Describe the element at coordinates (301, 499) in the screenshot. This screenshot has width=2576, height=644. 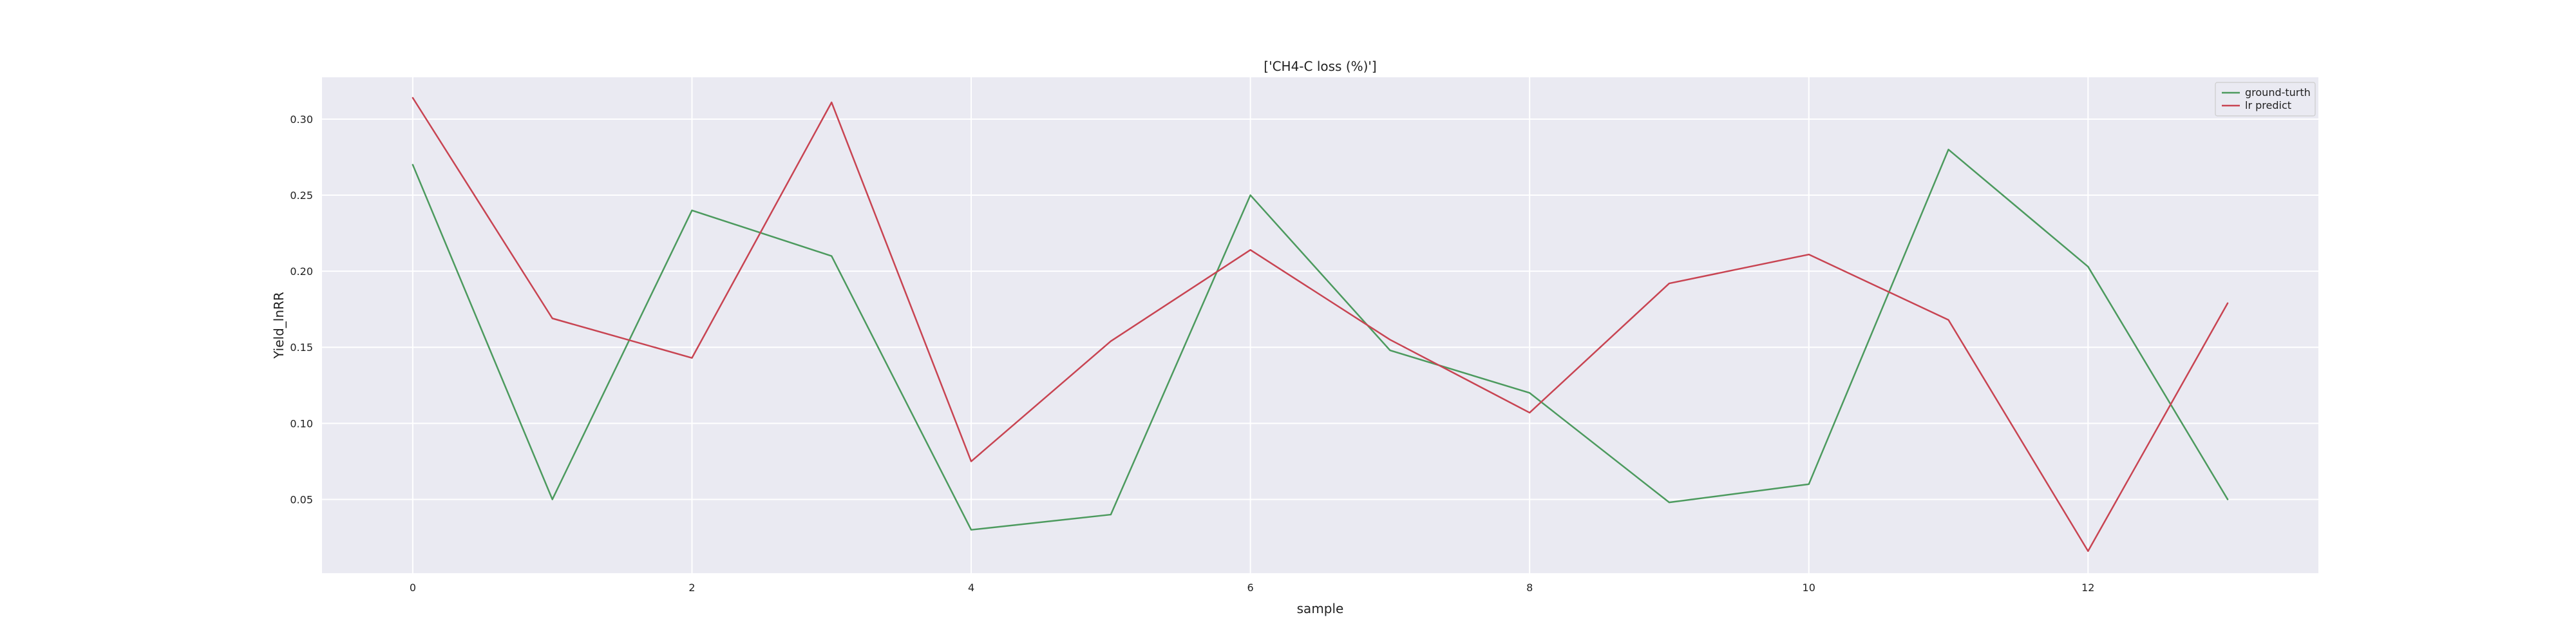
I see `y-tick-label-0: 0.05` at that location.